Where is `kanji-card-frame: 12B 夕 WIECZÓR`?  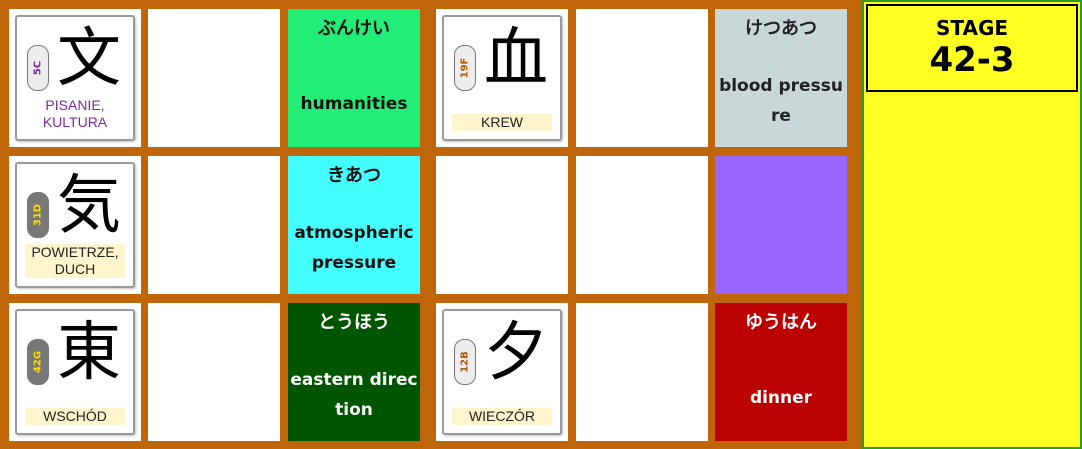
kanji-card-frame: 12B 夕 WIECZÓR is located at coordinates (502, 372).